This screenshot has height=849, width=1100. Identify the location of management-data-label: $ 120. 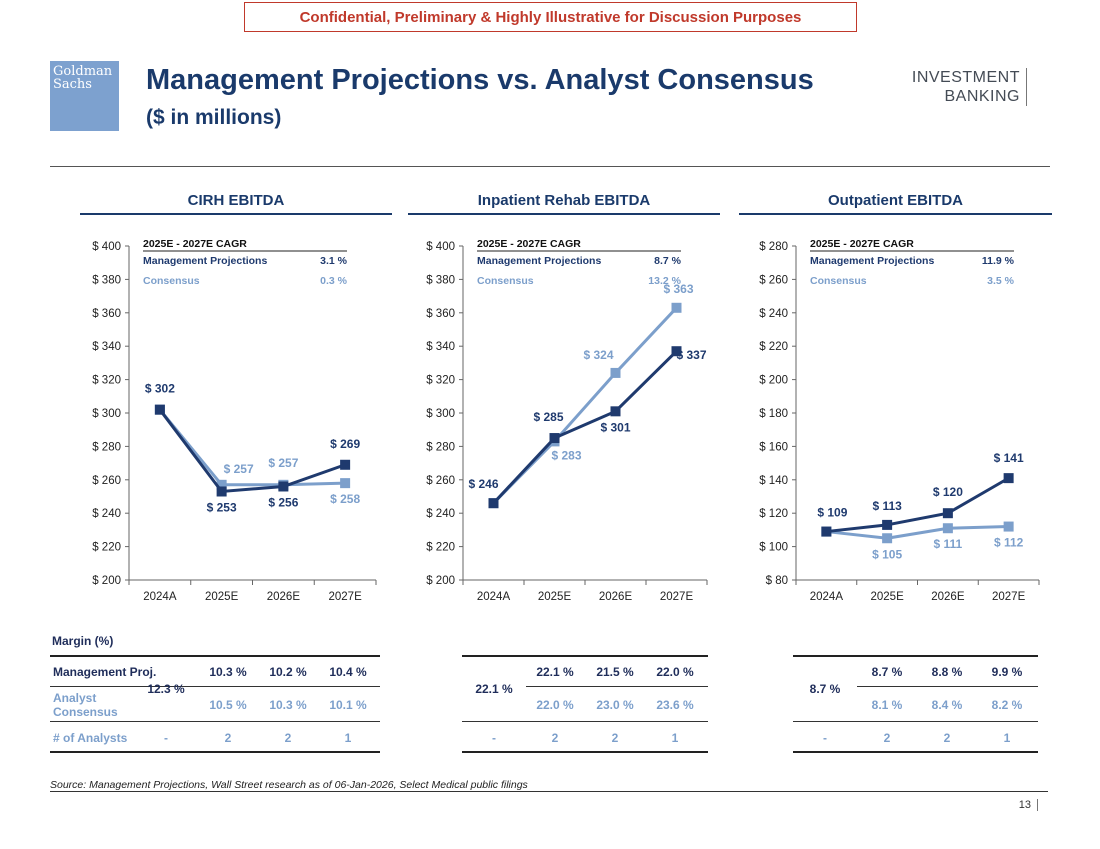
(948, 492).